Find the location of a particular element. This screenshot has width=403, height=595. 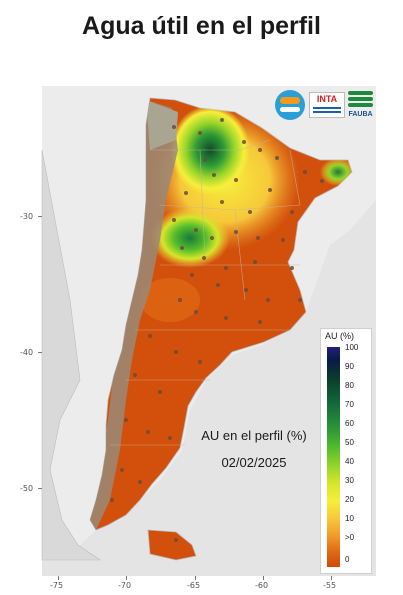

tierra-del-fuego is located at coordinates (172, 545).